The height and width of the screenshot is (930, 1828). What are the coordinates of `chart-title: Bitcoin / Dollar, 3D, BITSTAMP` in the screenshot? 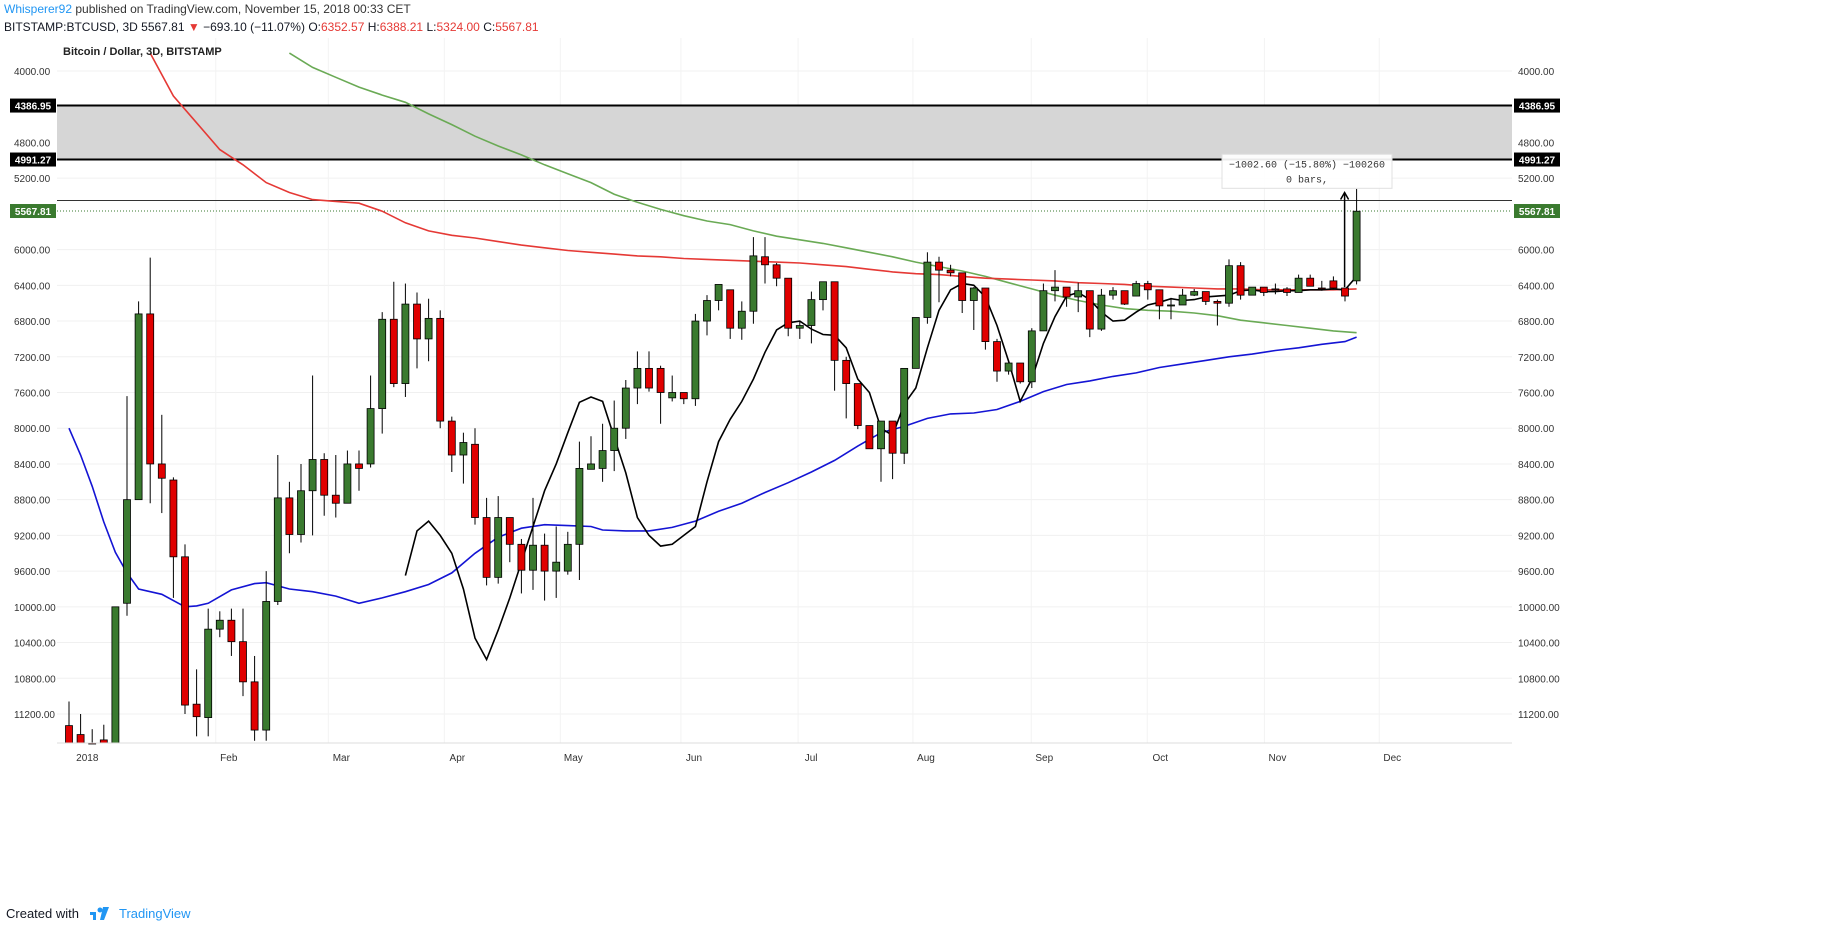 It's located at (142, 52).